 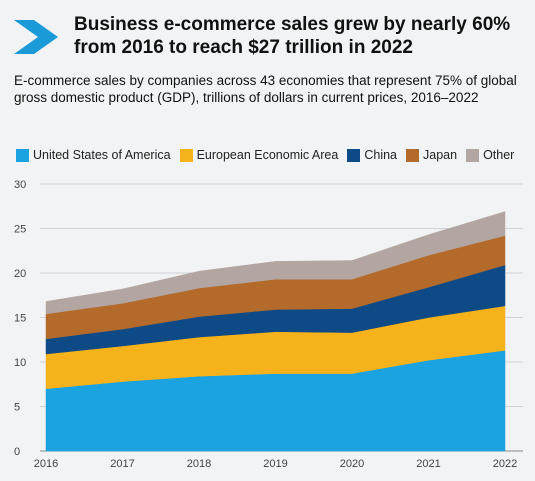 I want to click on y-tick-label: 25, so click(x=20, y=230).